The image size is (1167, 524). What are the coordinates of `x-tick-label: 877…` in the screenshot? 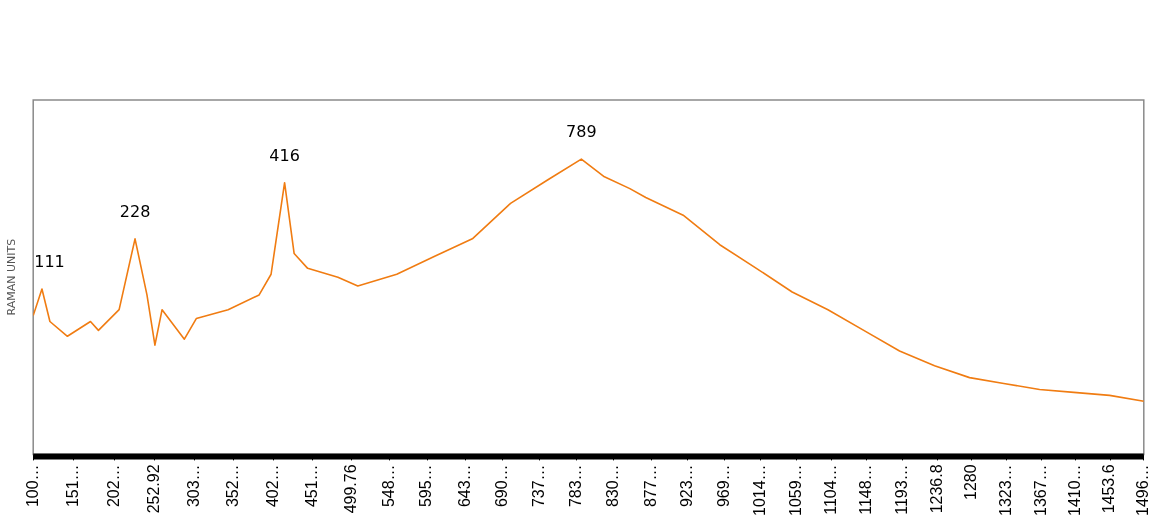 It's located at (650, 486).